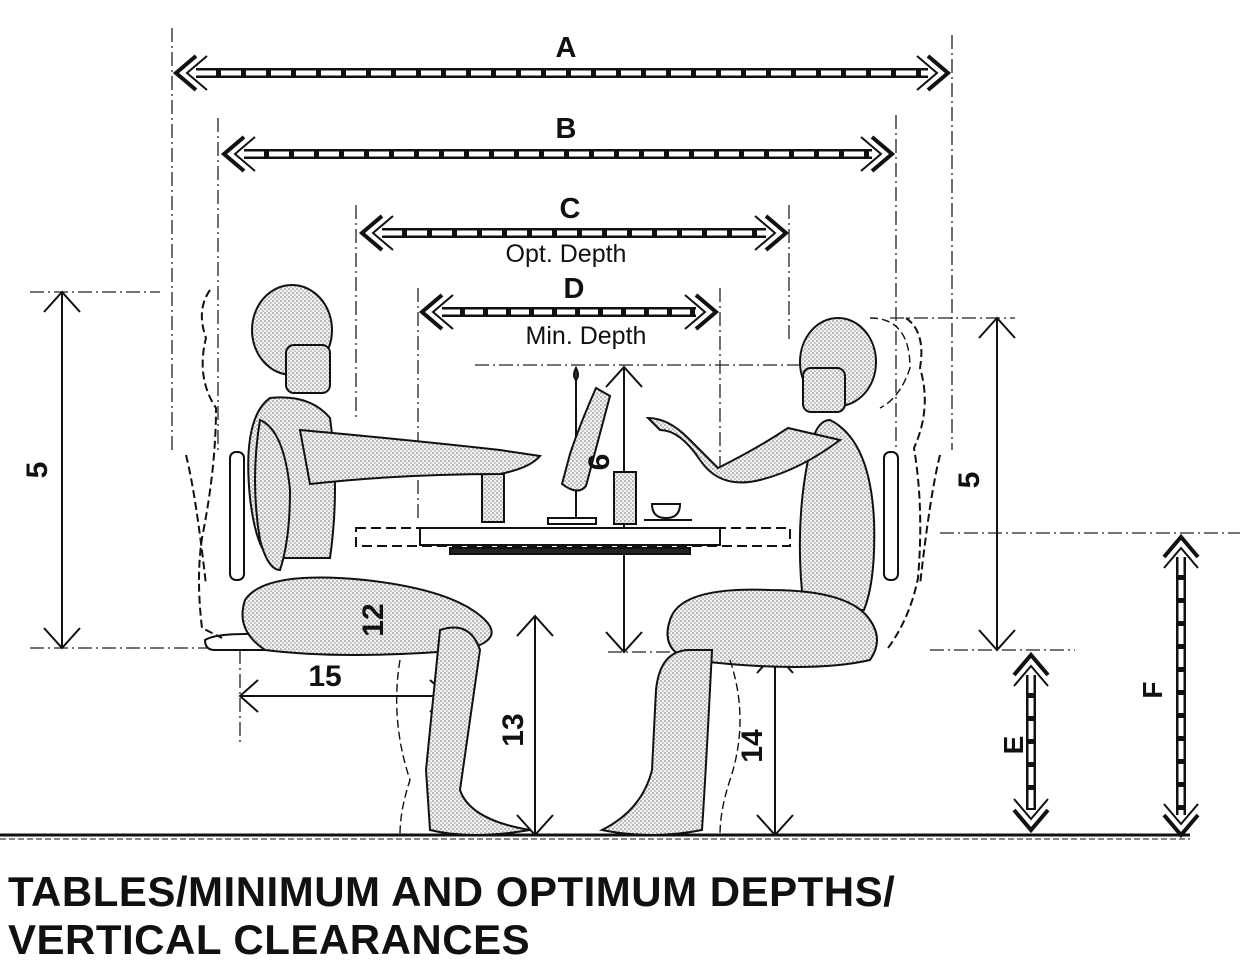 The height and width of the screenshot is (966, 1246). What do you see at coordinates (1152, 689) in the screenshot?
I see `label-F: F` at bounding box center [1152, 689].